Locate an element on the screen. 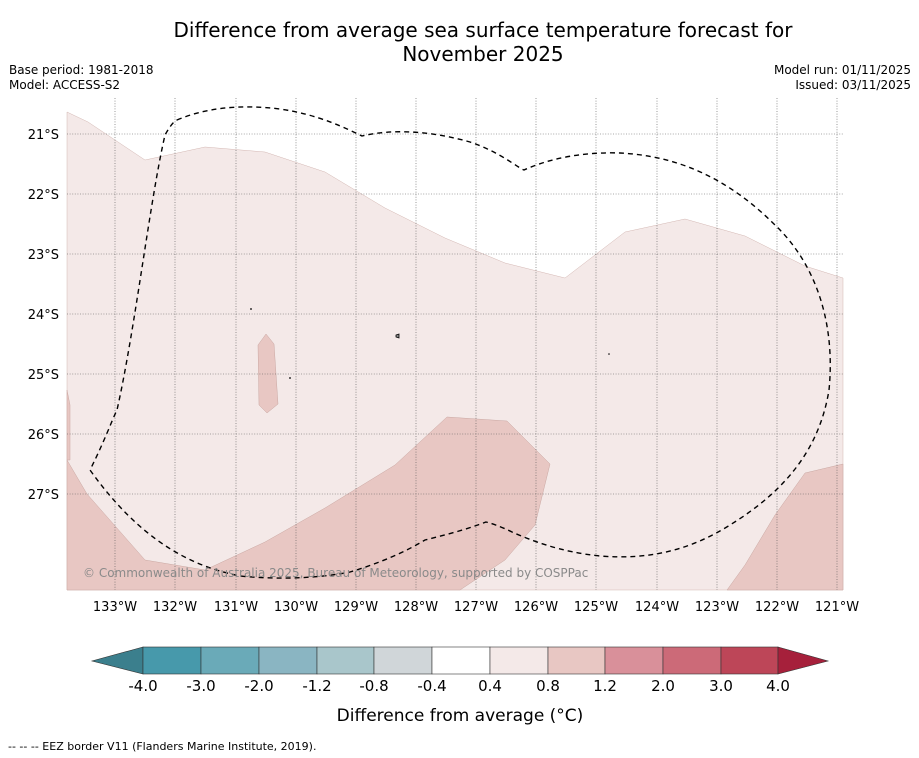 The height and width of the screenshot is (758, 919). lat-label: 21°S is located at coordinates (43, 135).